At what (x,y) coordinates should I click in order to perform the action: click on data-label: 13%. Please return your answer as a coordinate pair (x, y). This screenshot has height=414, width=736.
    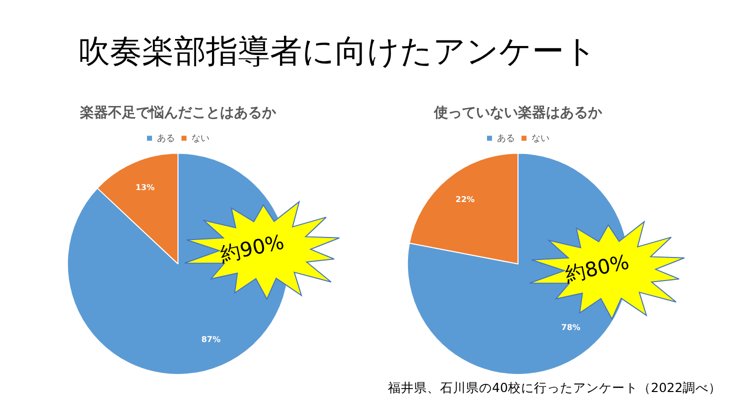
    Looking at the image, I should click on (145, 187).